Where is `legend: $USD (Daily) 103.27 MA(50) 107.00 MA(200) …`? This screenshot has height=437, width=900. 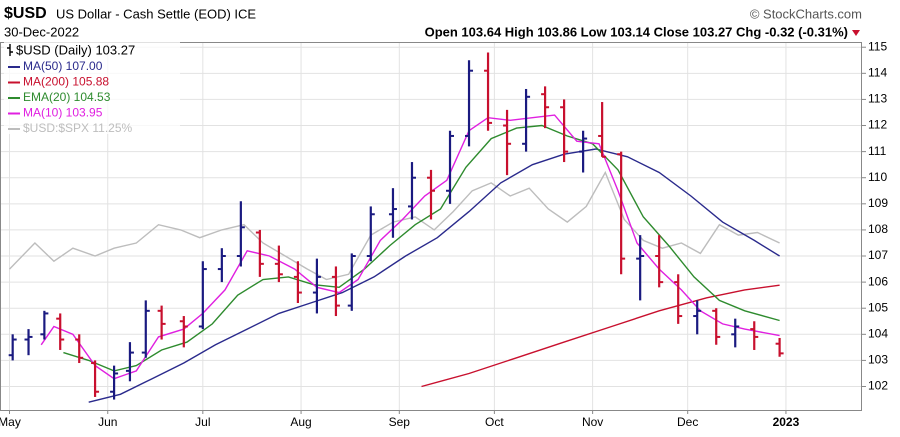 legend: $USD (Daily) 103.27 MA(50) 107.00 MA(200) … is located at coordinates (92, 88).